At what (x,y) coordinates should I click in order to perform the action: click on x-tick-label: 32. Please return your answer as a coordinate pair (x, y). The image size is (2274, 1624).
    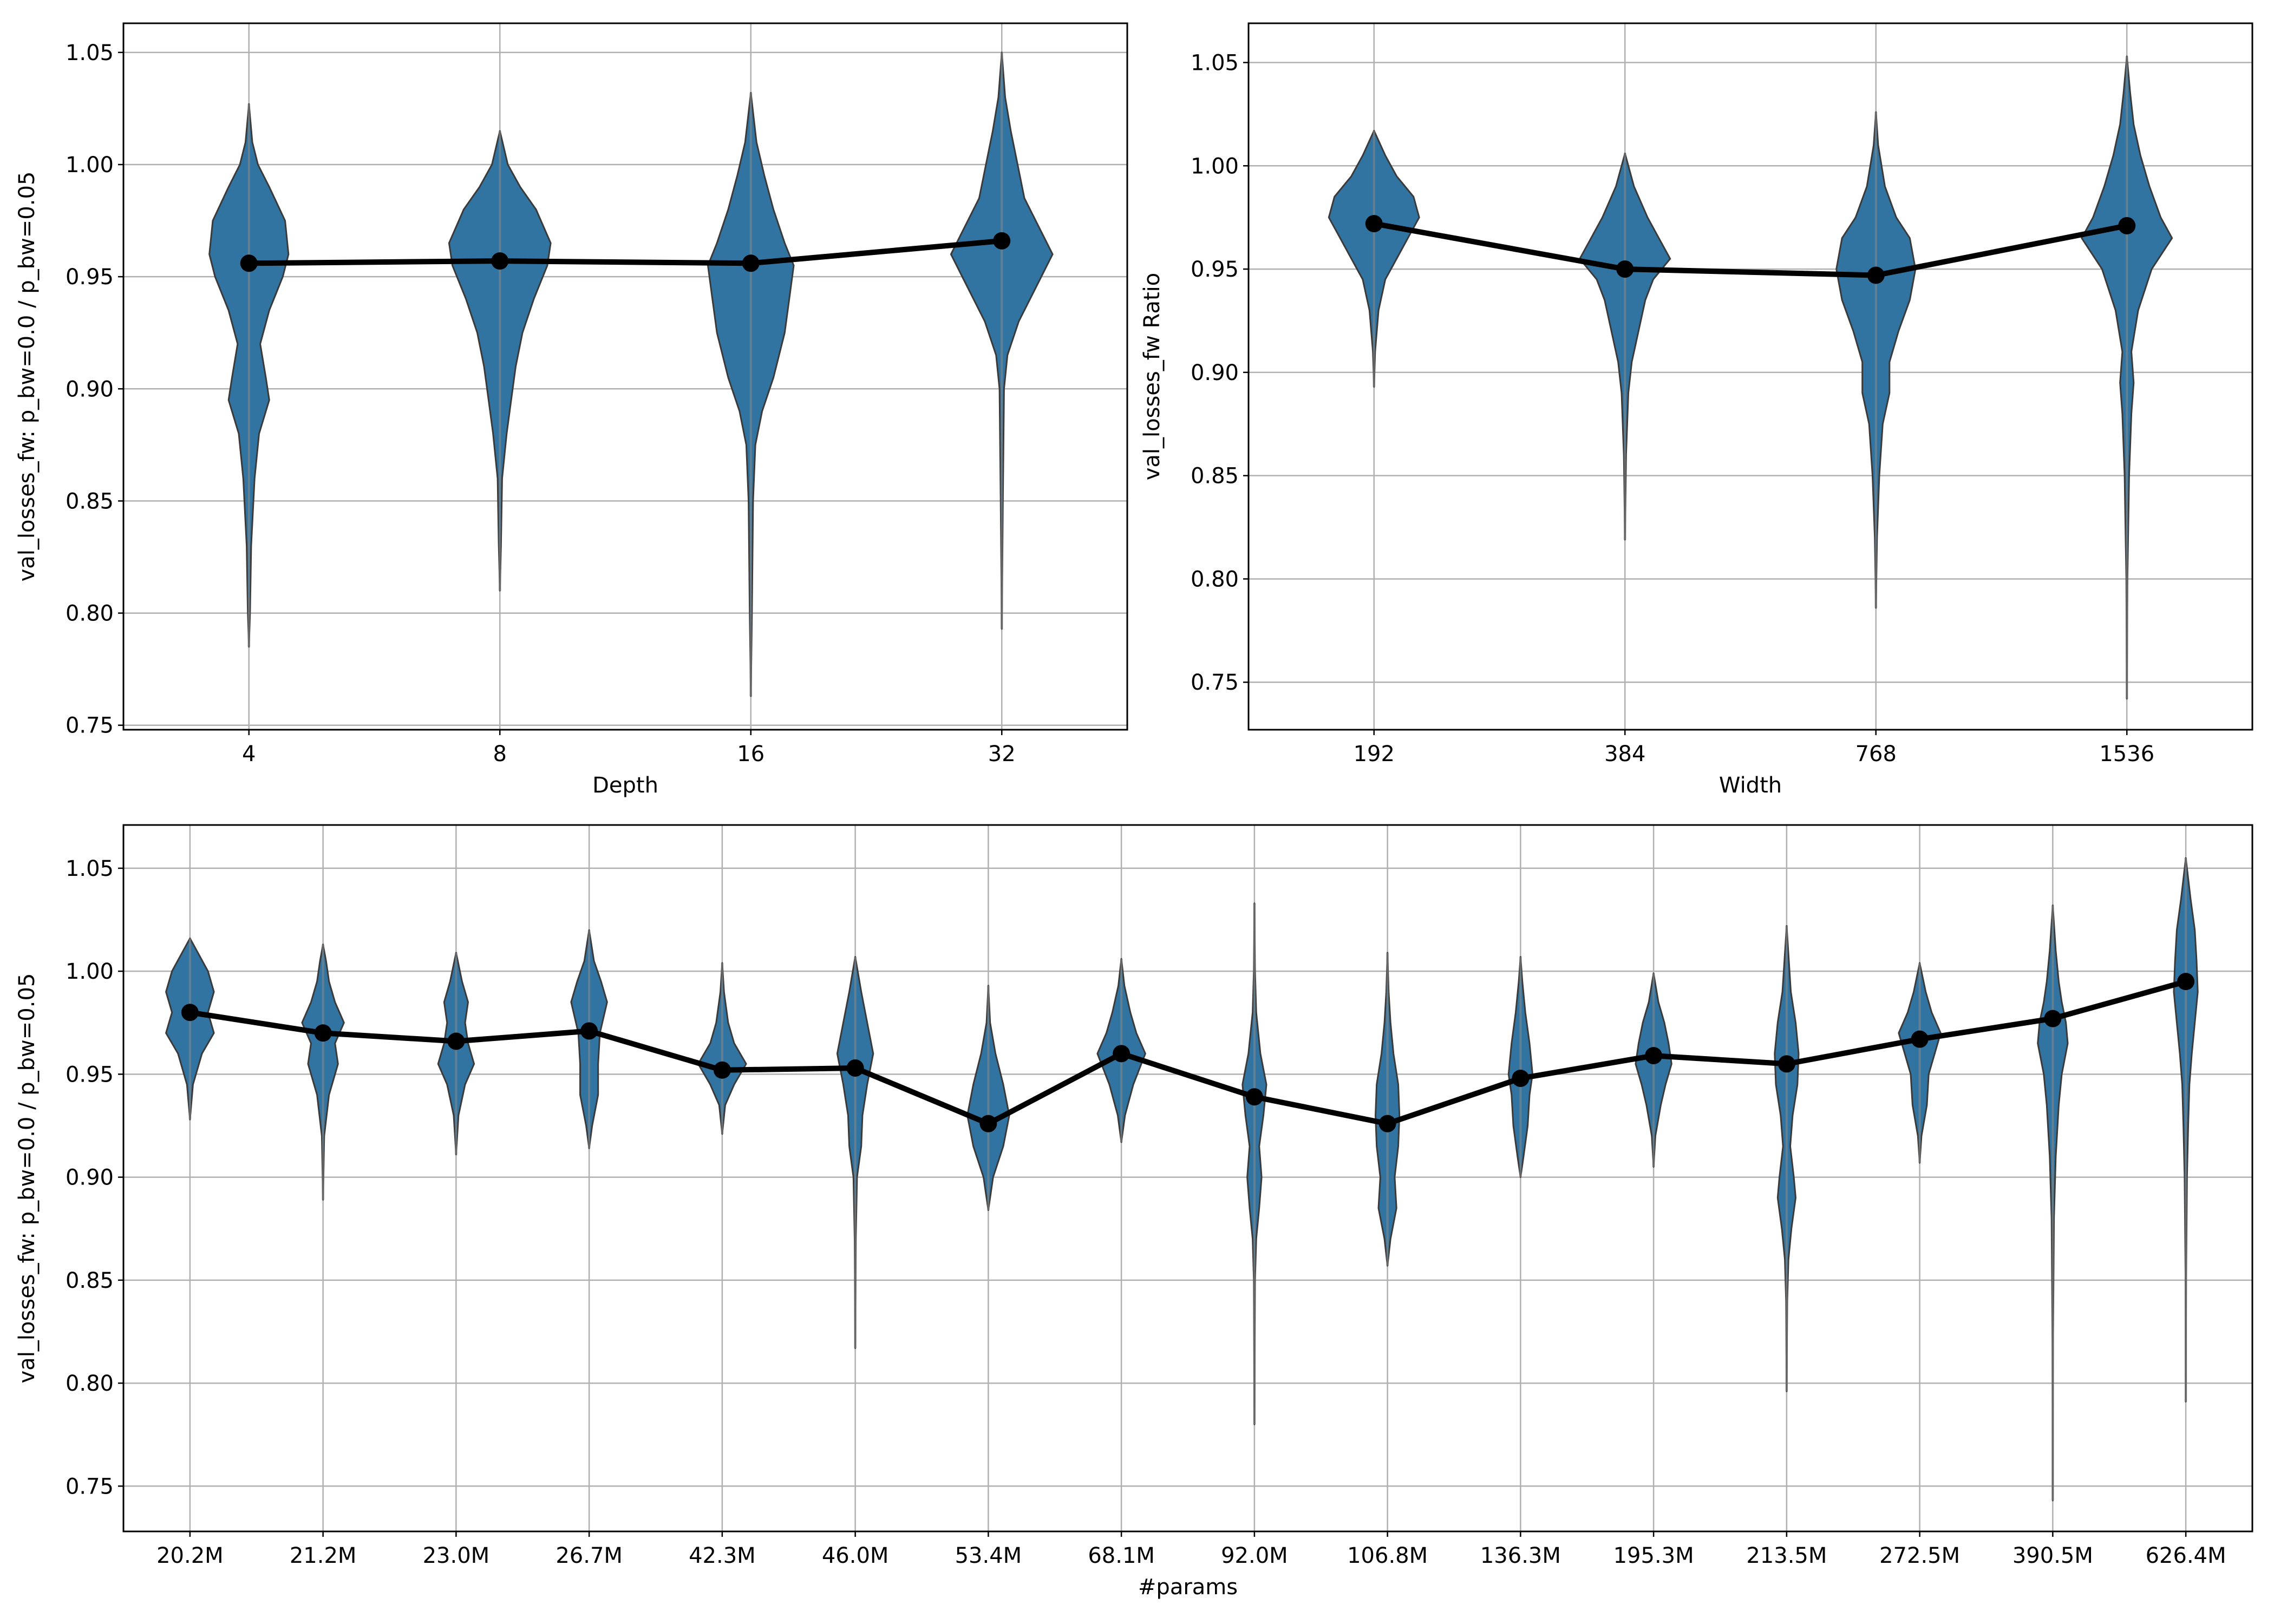
    Looking at the image, I should click on (1002, 754).